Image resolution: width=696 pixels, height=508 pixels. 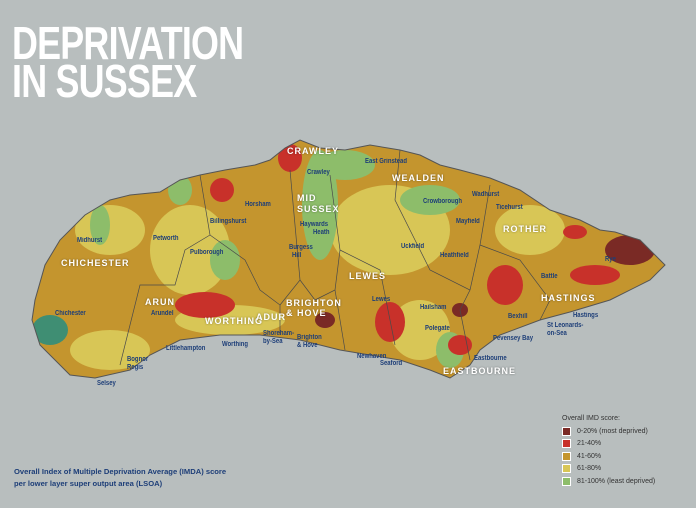 I want to click on title-line-1: DEPRIVATION, so click(x=128, y=43).